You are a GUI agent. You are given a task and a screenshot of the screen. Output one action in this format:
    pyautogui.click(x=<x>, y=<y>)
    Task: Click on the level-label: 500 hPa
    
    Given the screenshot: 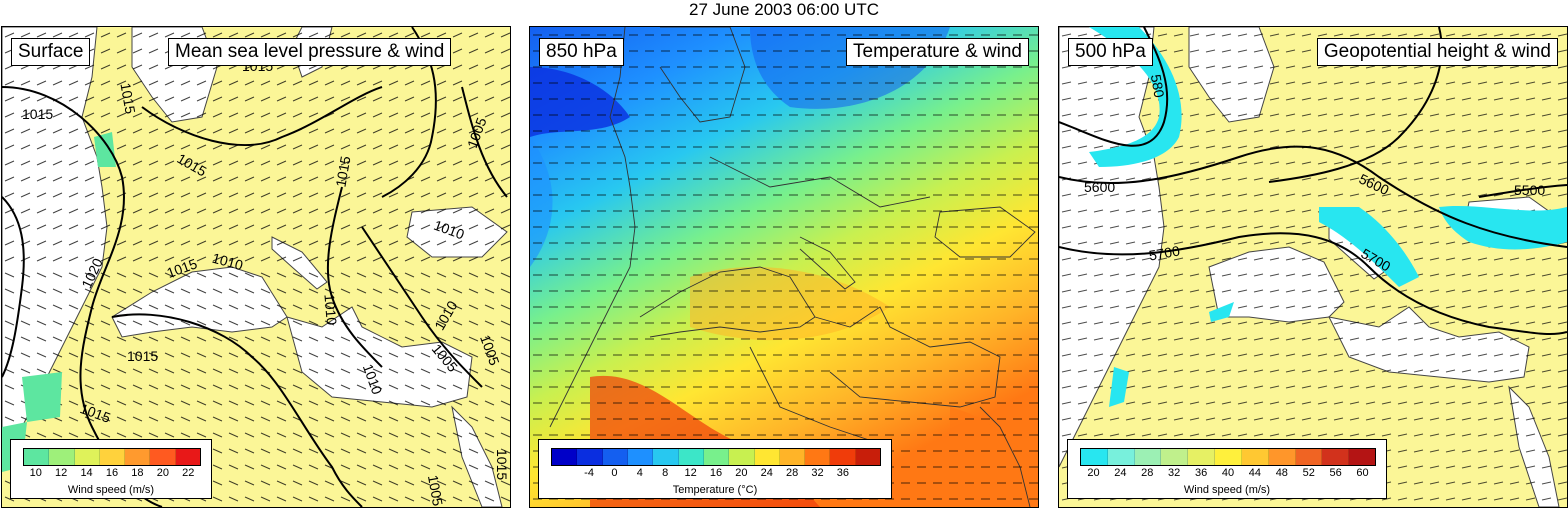 What is the action you would take?
    pyautogui.click(x=1110, y=52)
    